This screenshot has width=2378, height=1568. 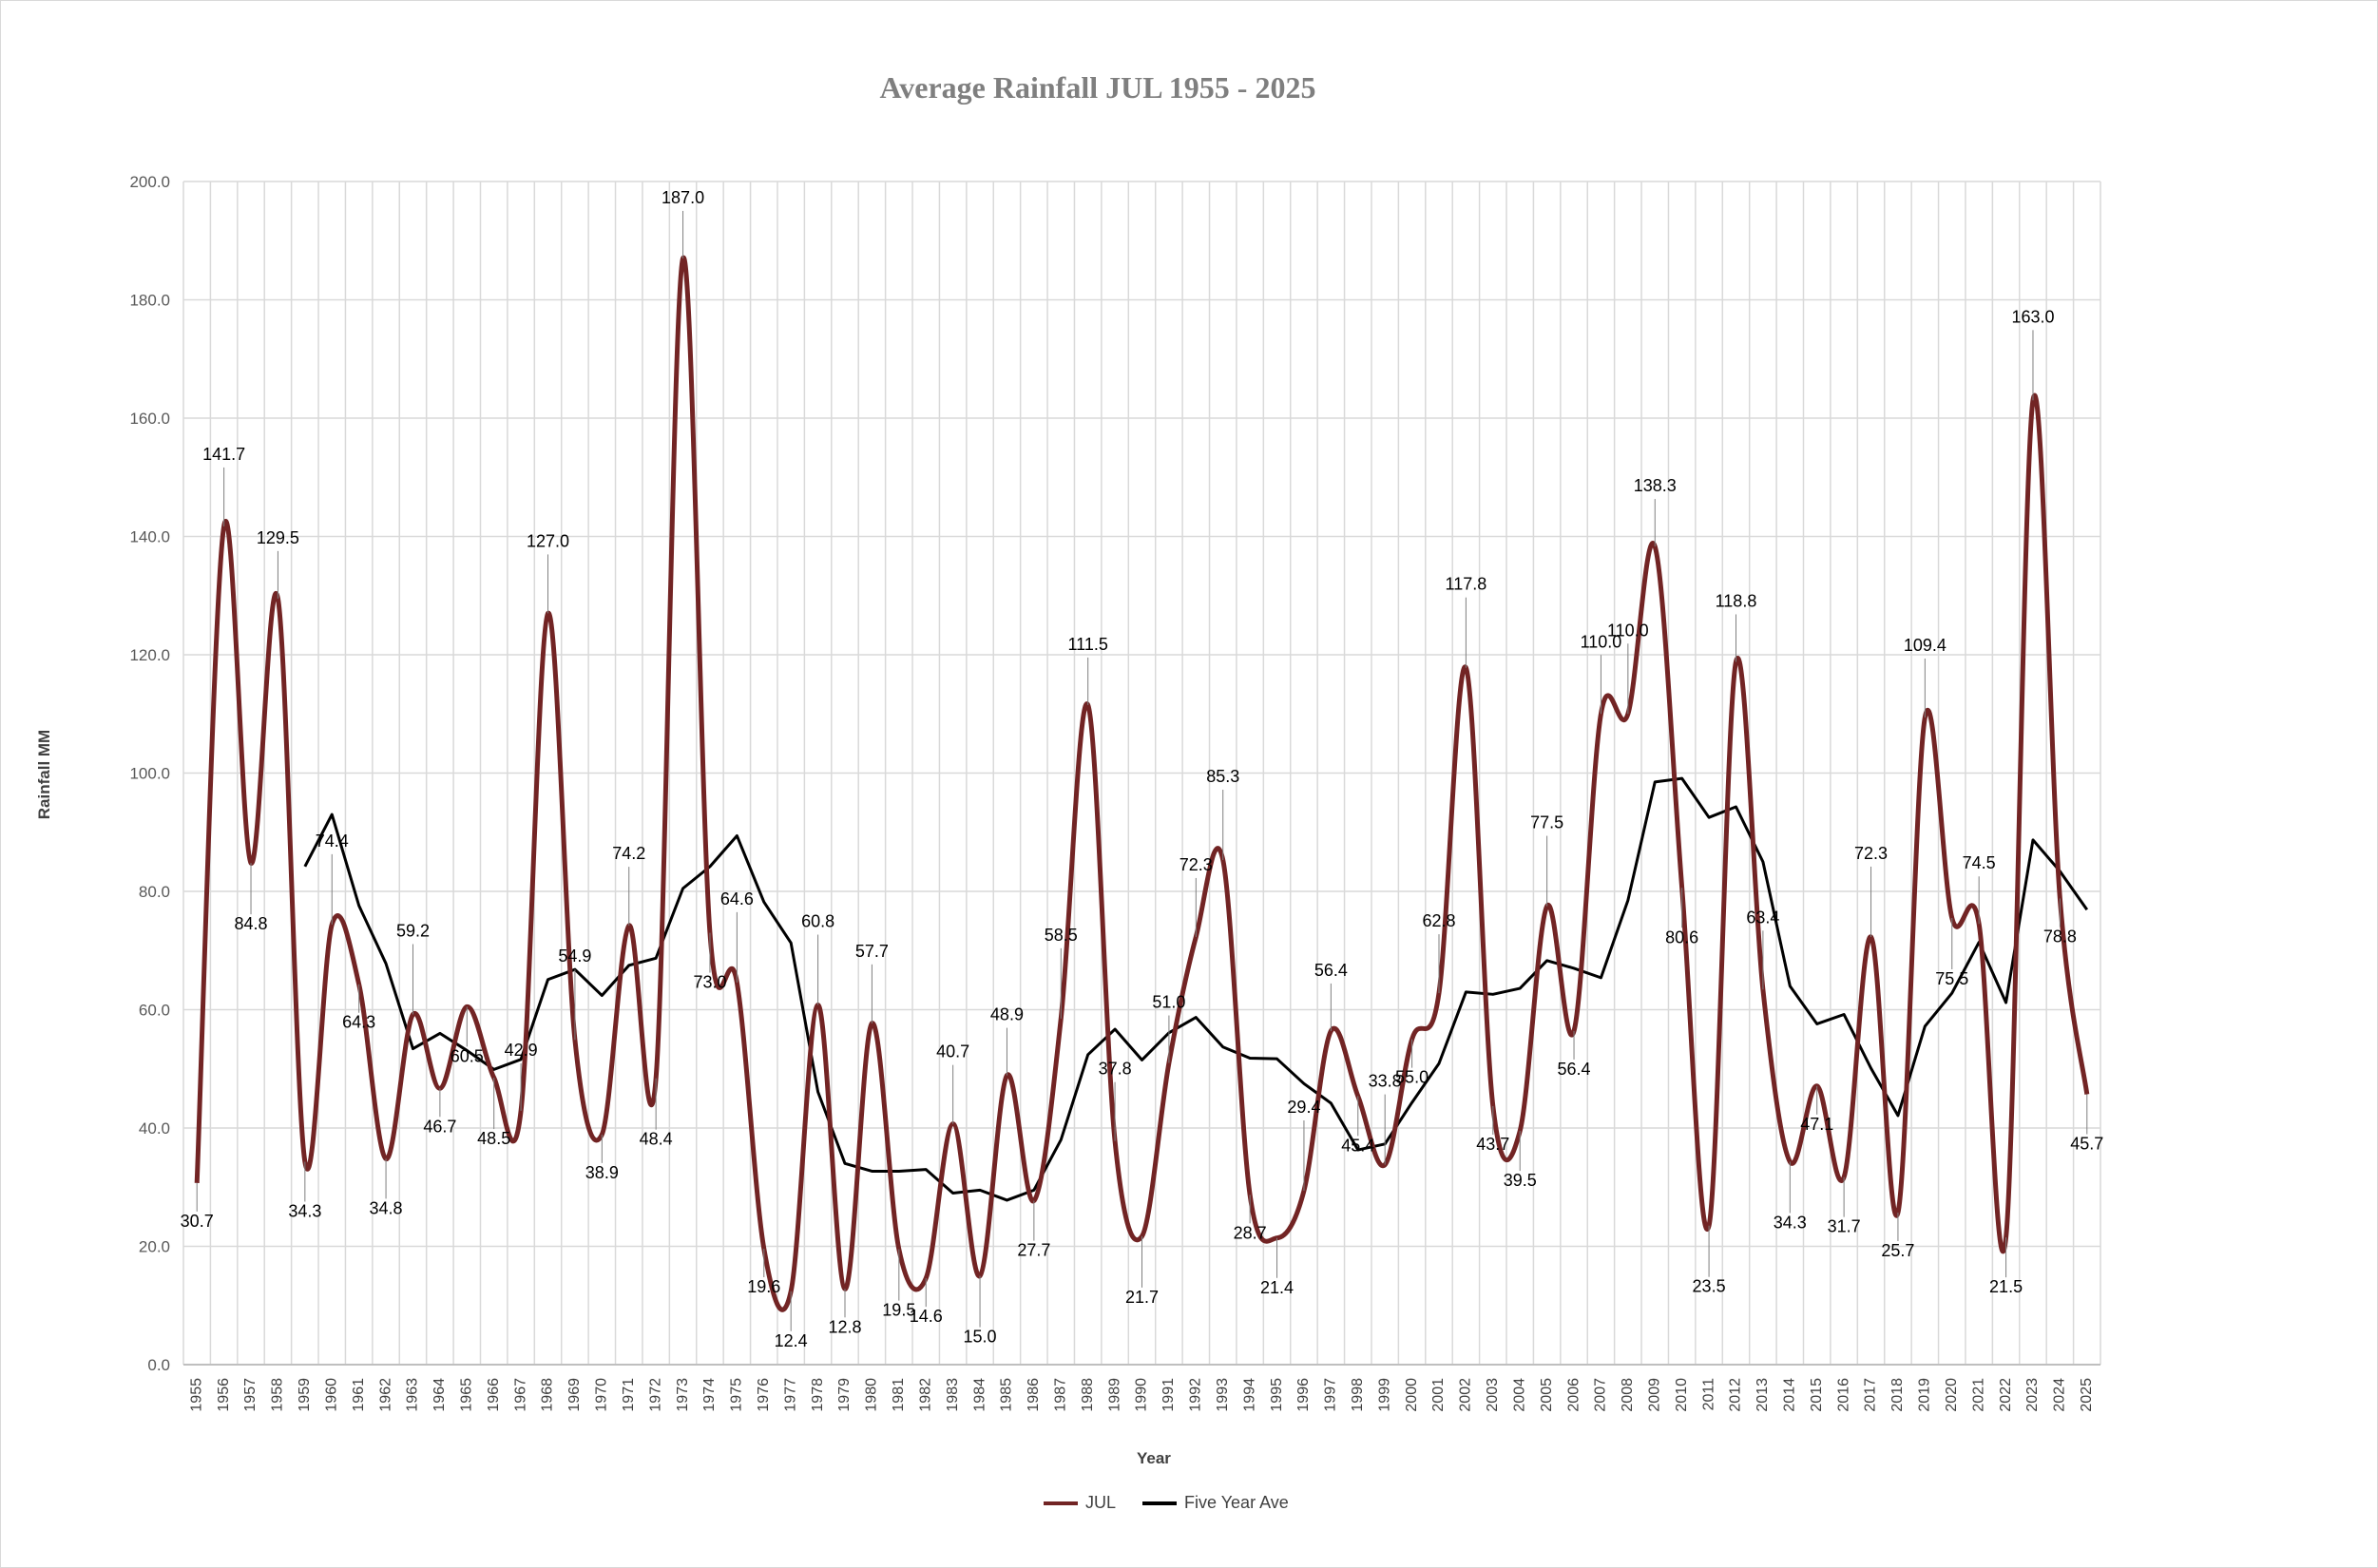 What do you see at coordinates (278, 538) in the screenshot?
I see `data-label: 129.5` at bounding box center [278, 538].